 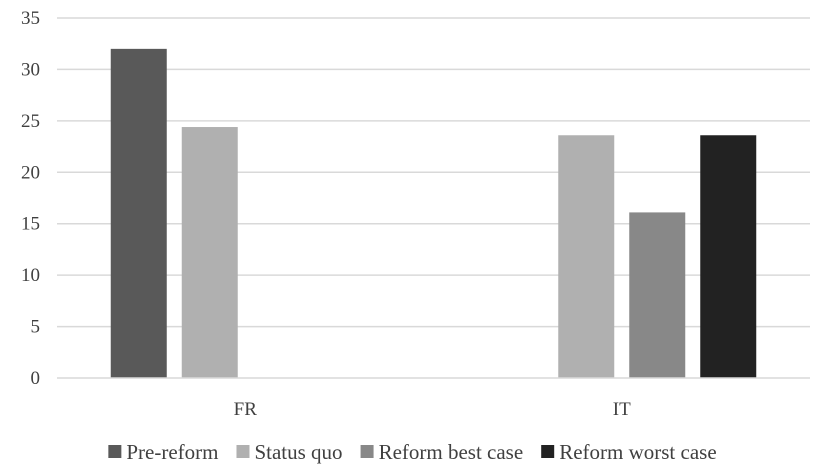 What do you see at coordinates (138, 213) in the screenshot?
I see `bar-pre-reform-fr` at bounding box center [138, 213].